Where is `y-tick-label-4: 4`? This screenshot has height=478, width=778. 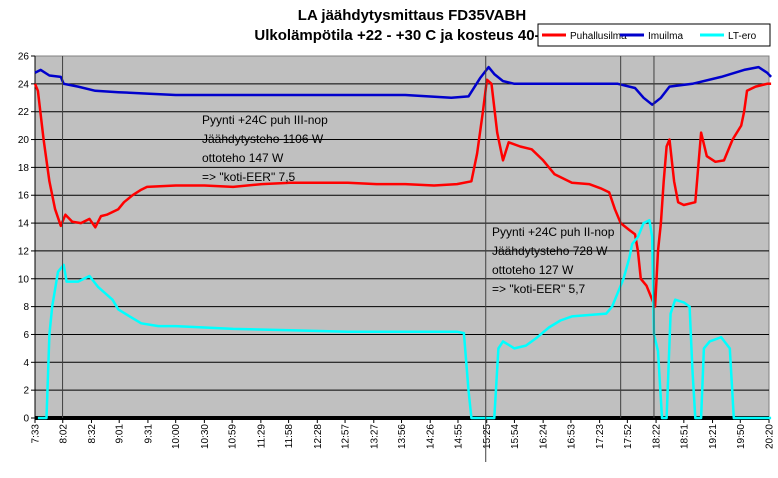
y-tick-label-4: 4 is located at coordinates (26, 363).